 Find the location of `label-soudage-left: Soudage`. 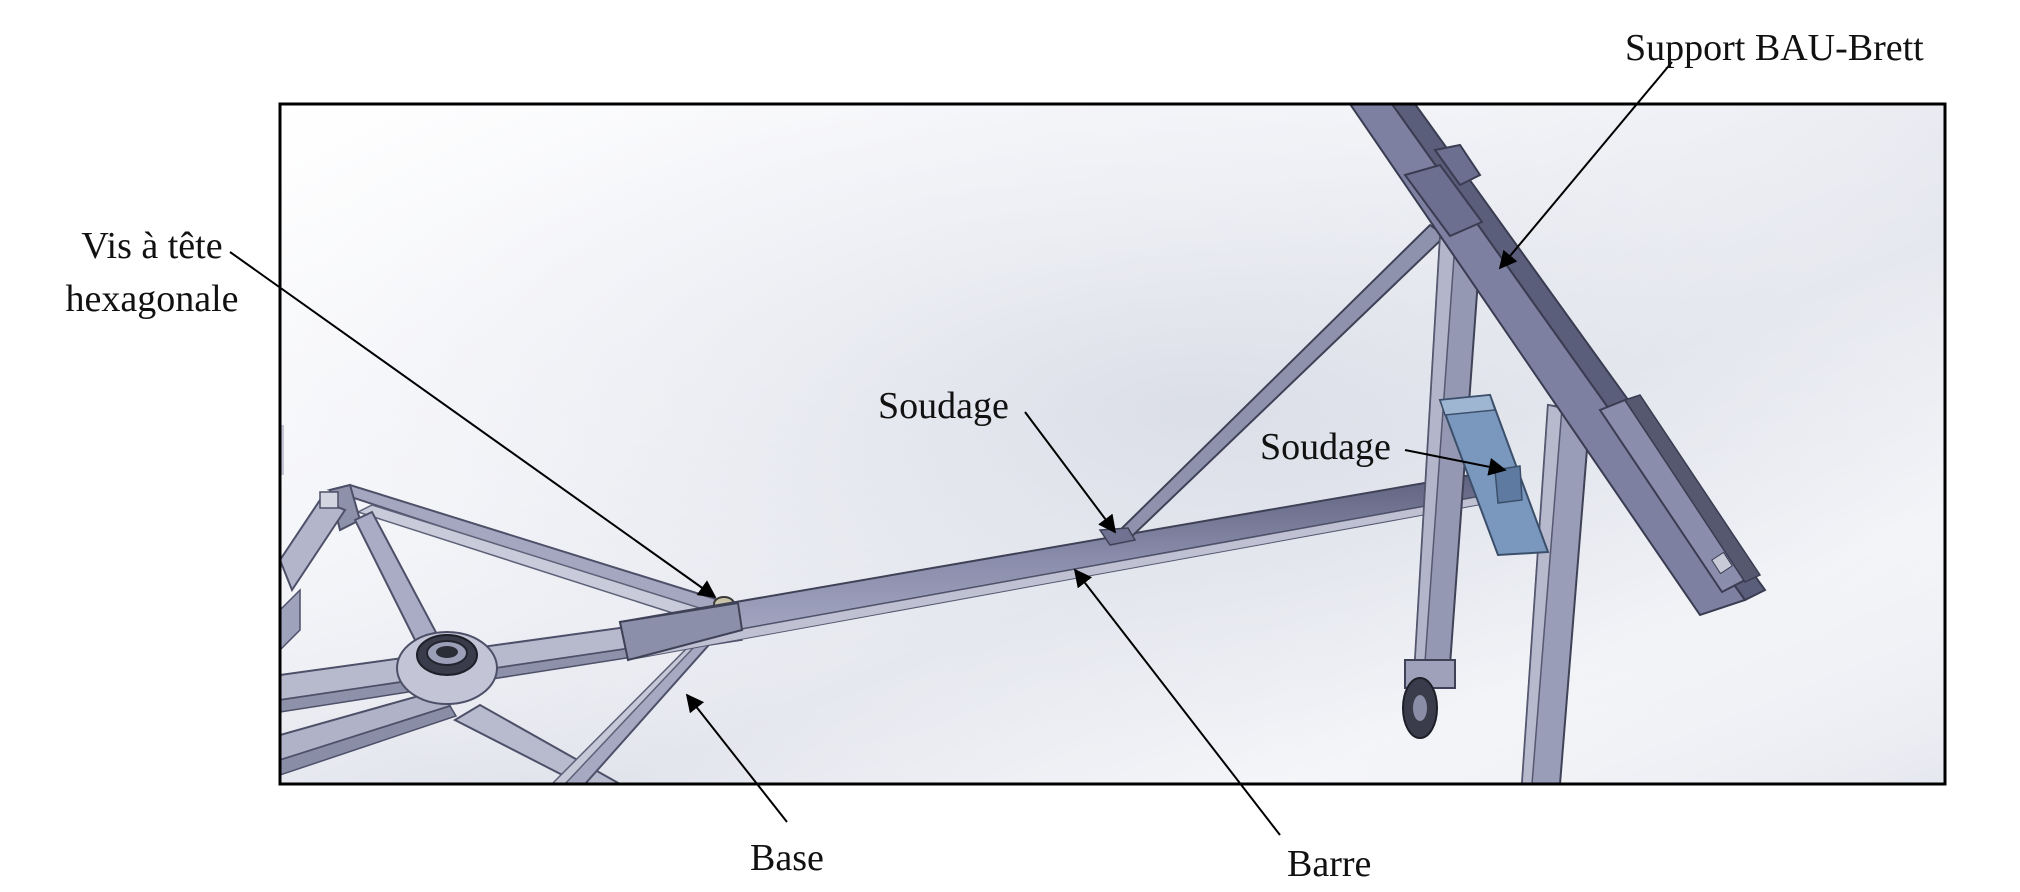

label-soudage-left: Soudage is located at coordinates (943, 406).